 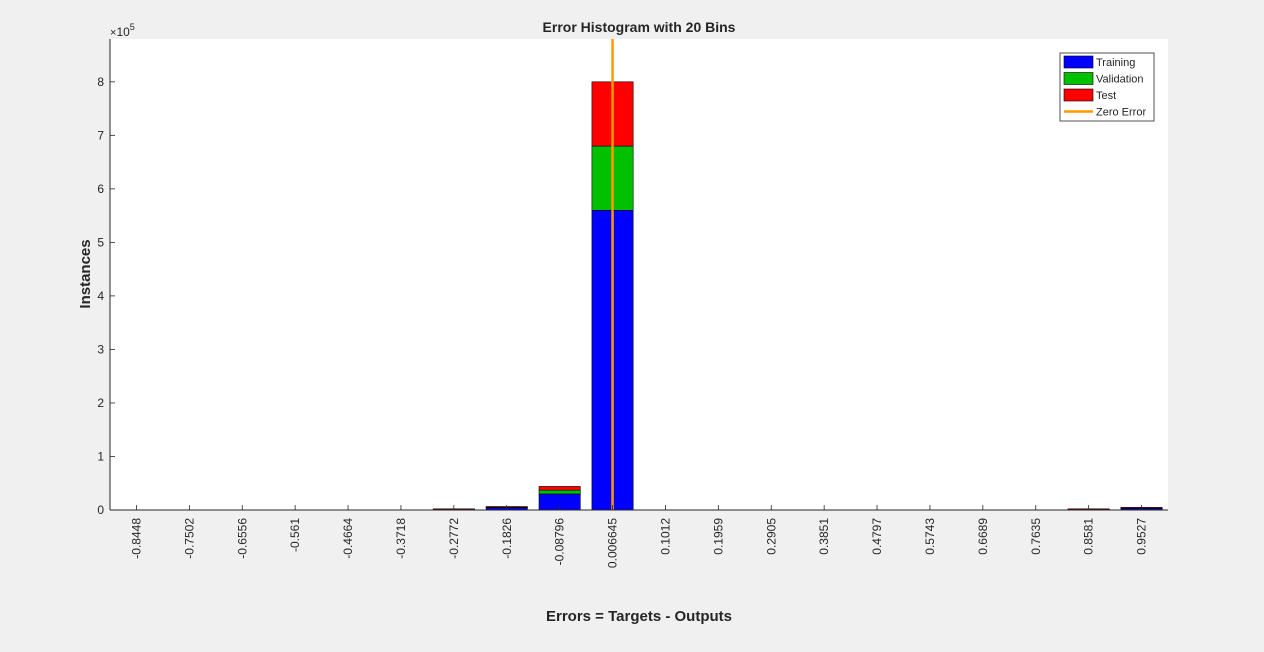 What do you see at coordinates (100, 403) in the screenshot?
I see `y-tick-label: 2` at bounding box center [100, 403].